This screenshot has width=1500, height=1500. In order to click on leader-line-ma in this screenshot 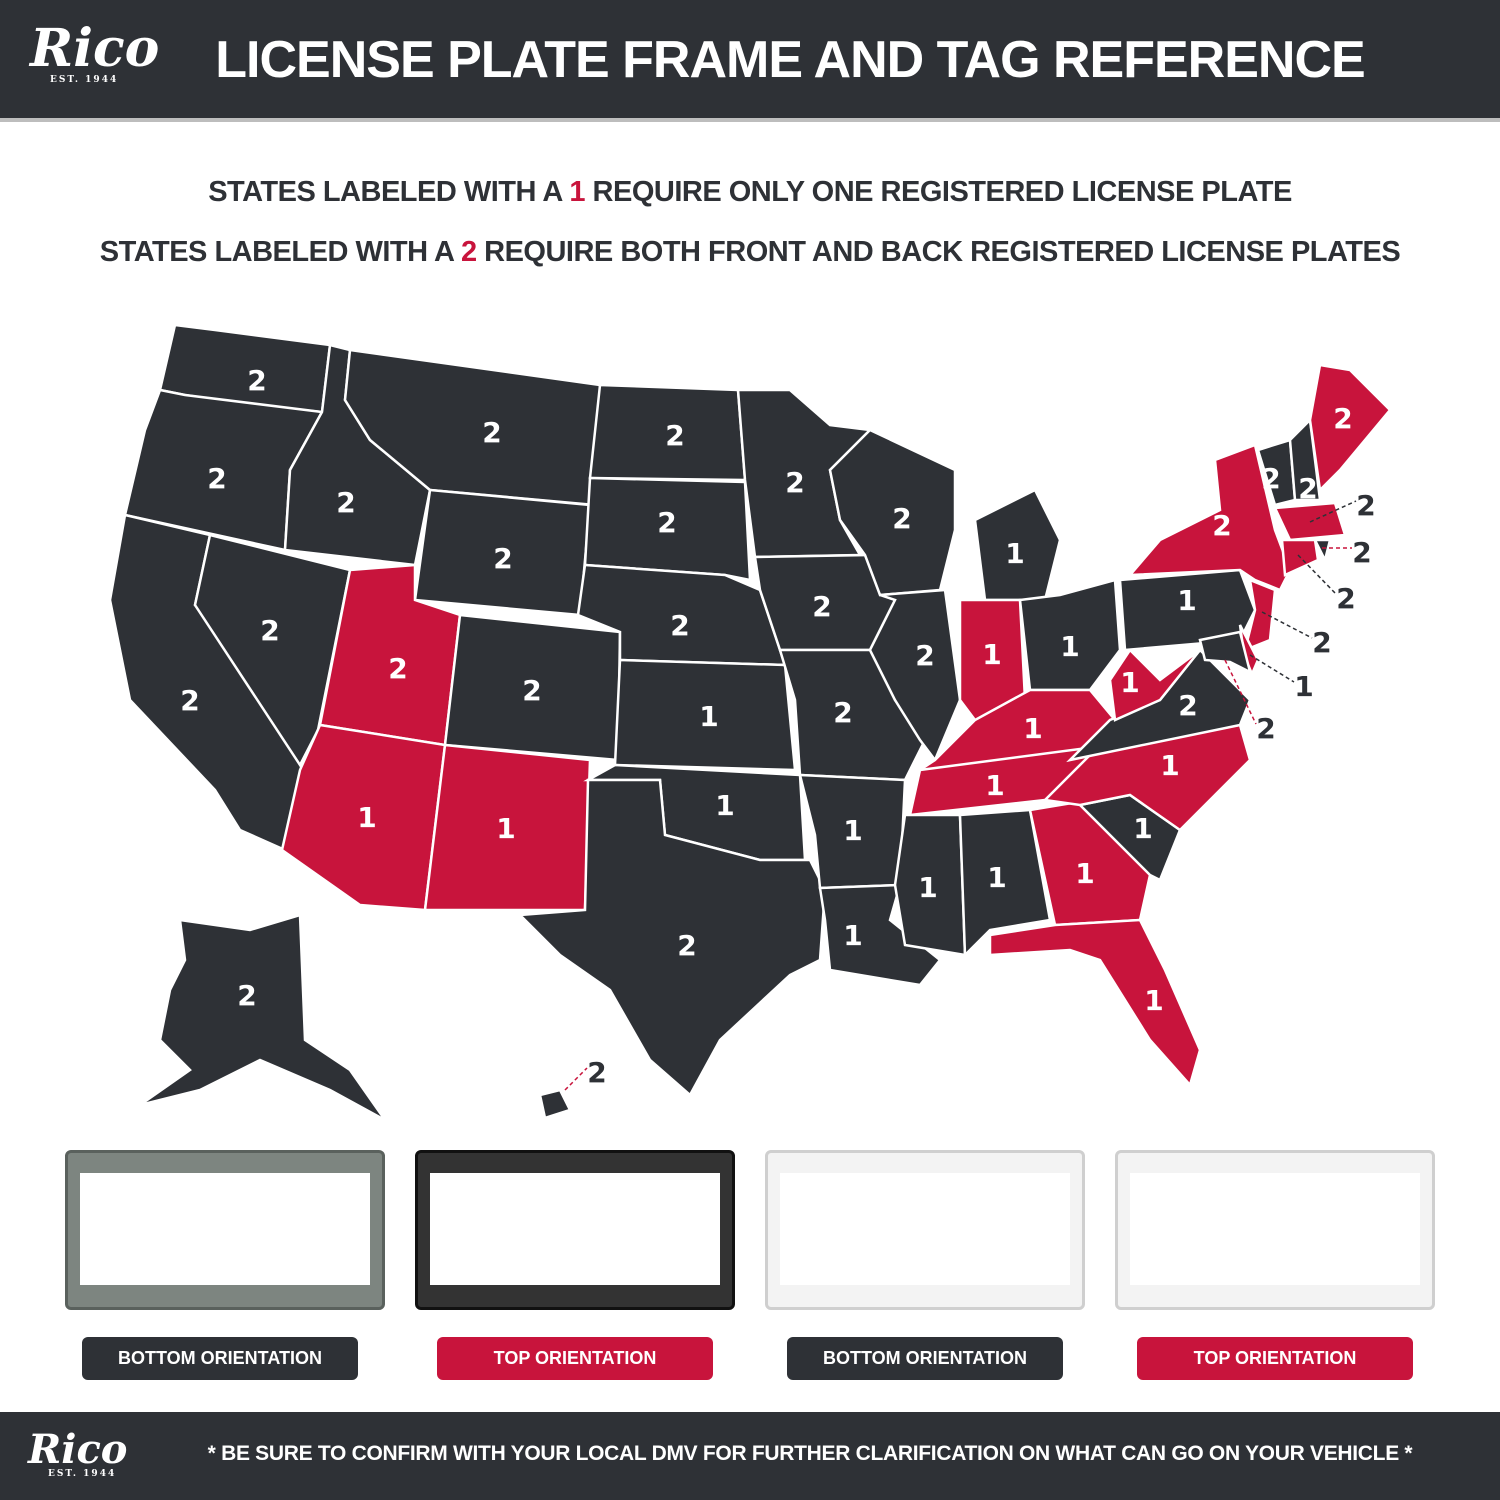, I will do `click(1333, 511)`.